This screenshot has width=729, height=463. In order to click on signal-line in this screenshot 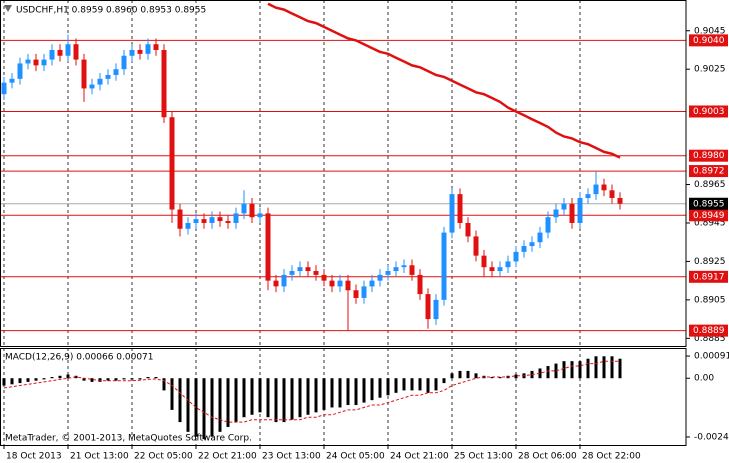, I will do `click(311, 391)`.